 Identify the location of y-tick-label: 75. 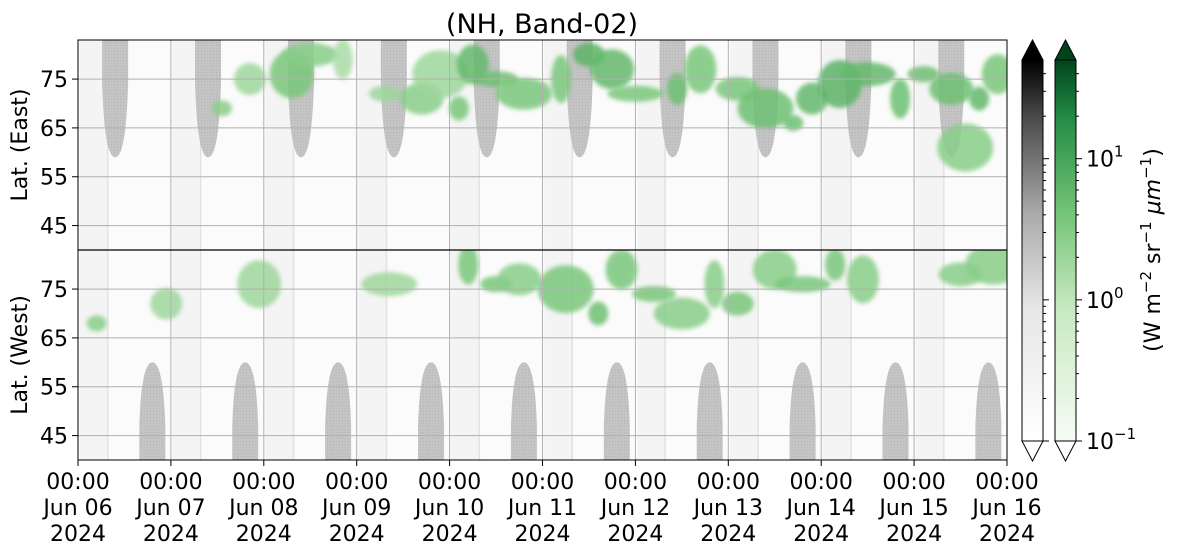
(54, 290).